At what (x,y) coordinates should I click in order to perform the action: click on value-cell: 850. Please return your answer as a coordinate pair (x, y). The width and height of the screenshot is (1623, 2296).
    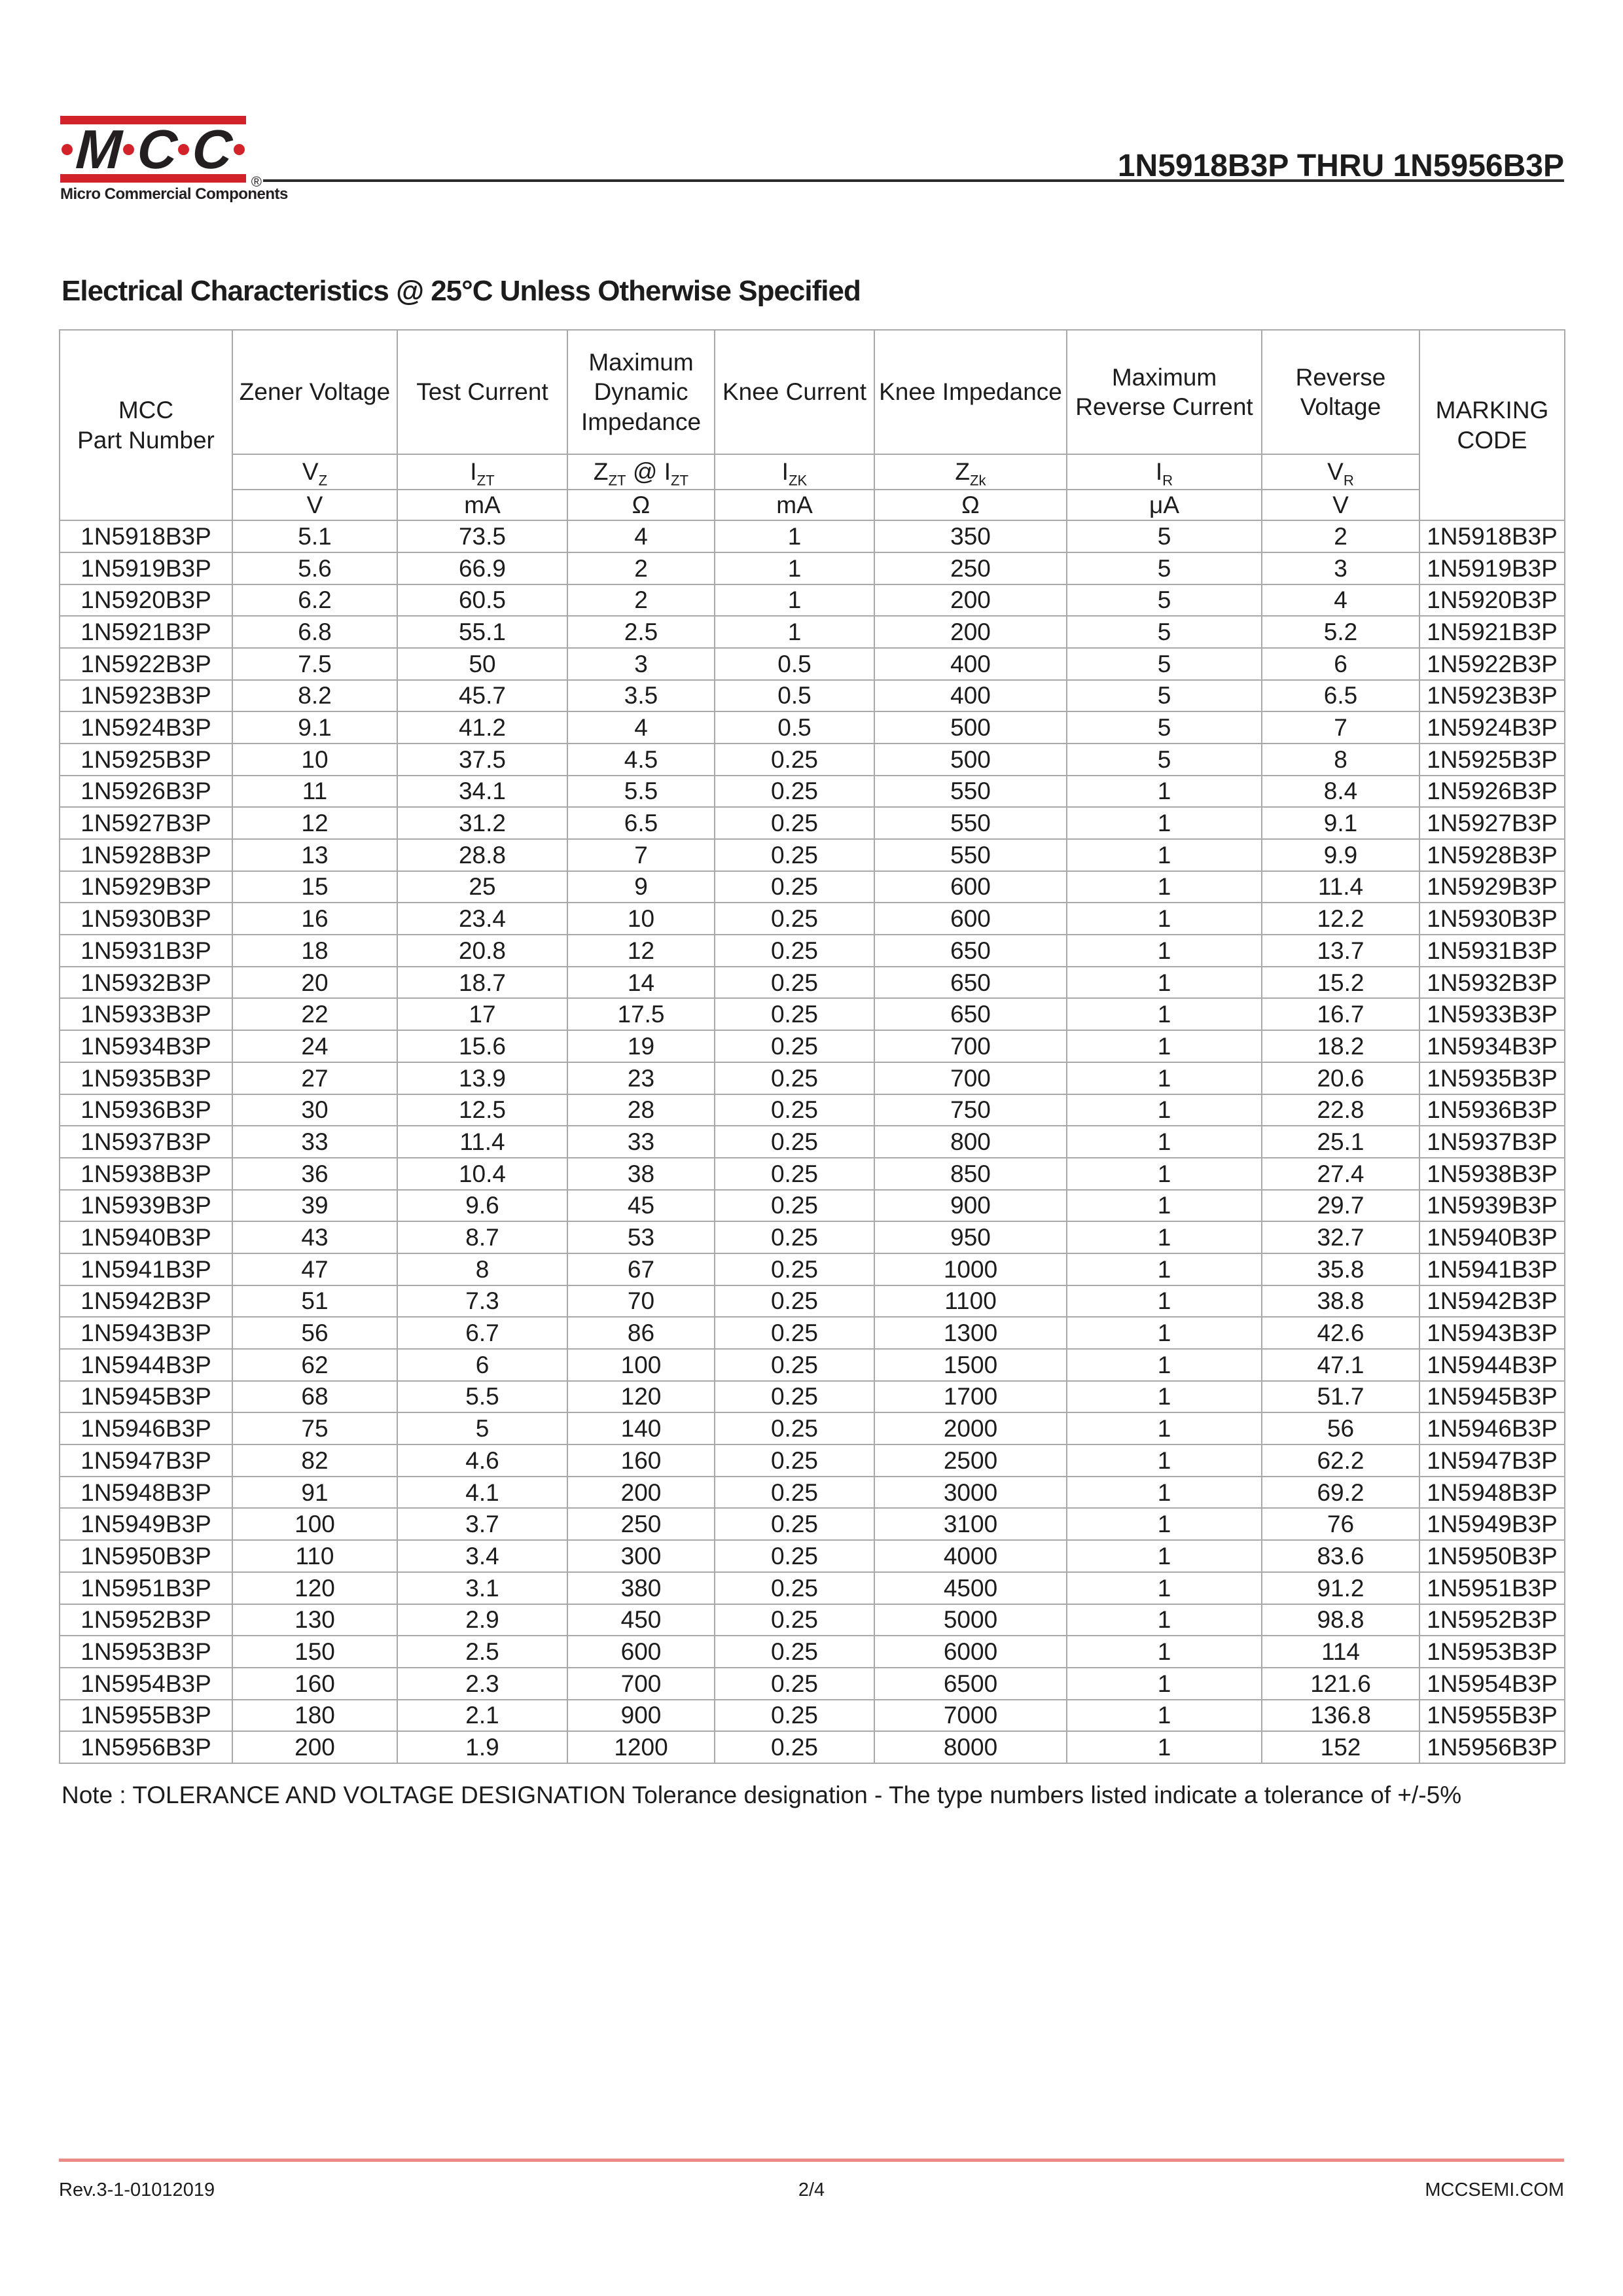
    Looking at the image, I should click on (971, 1174).